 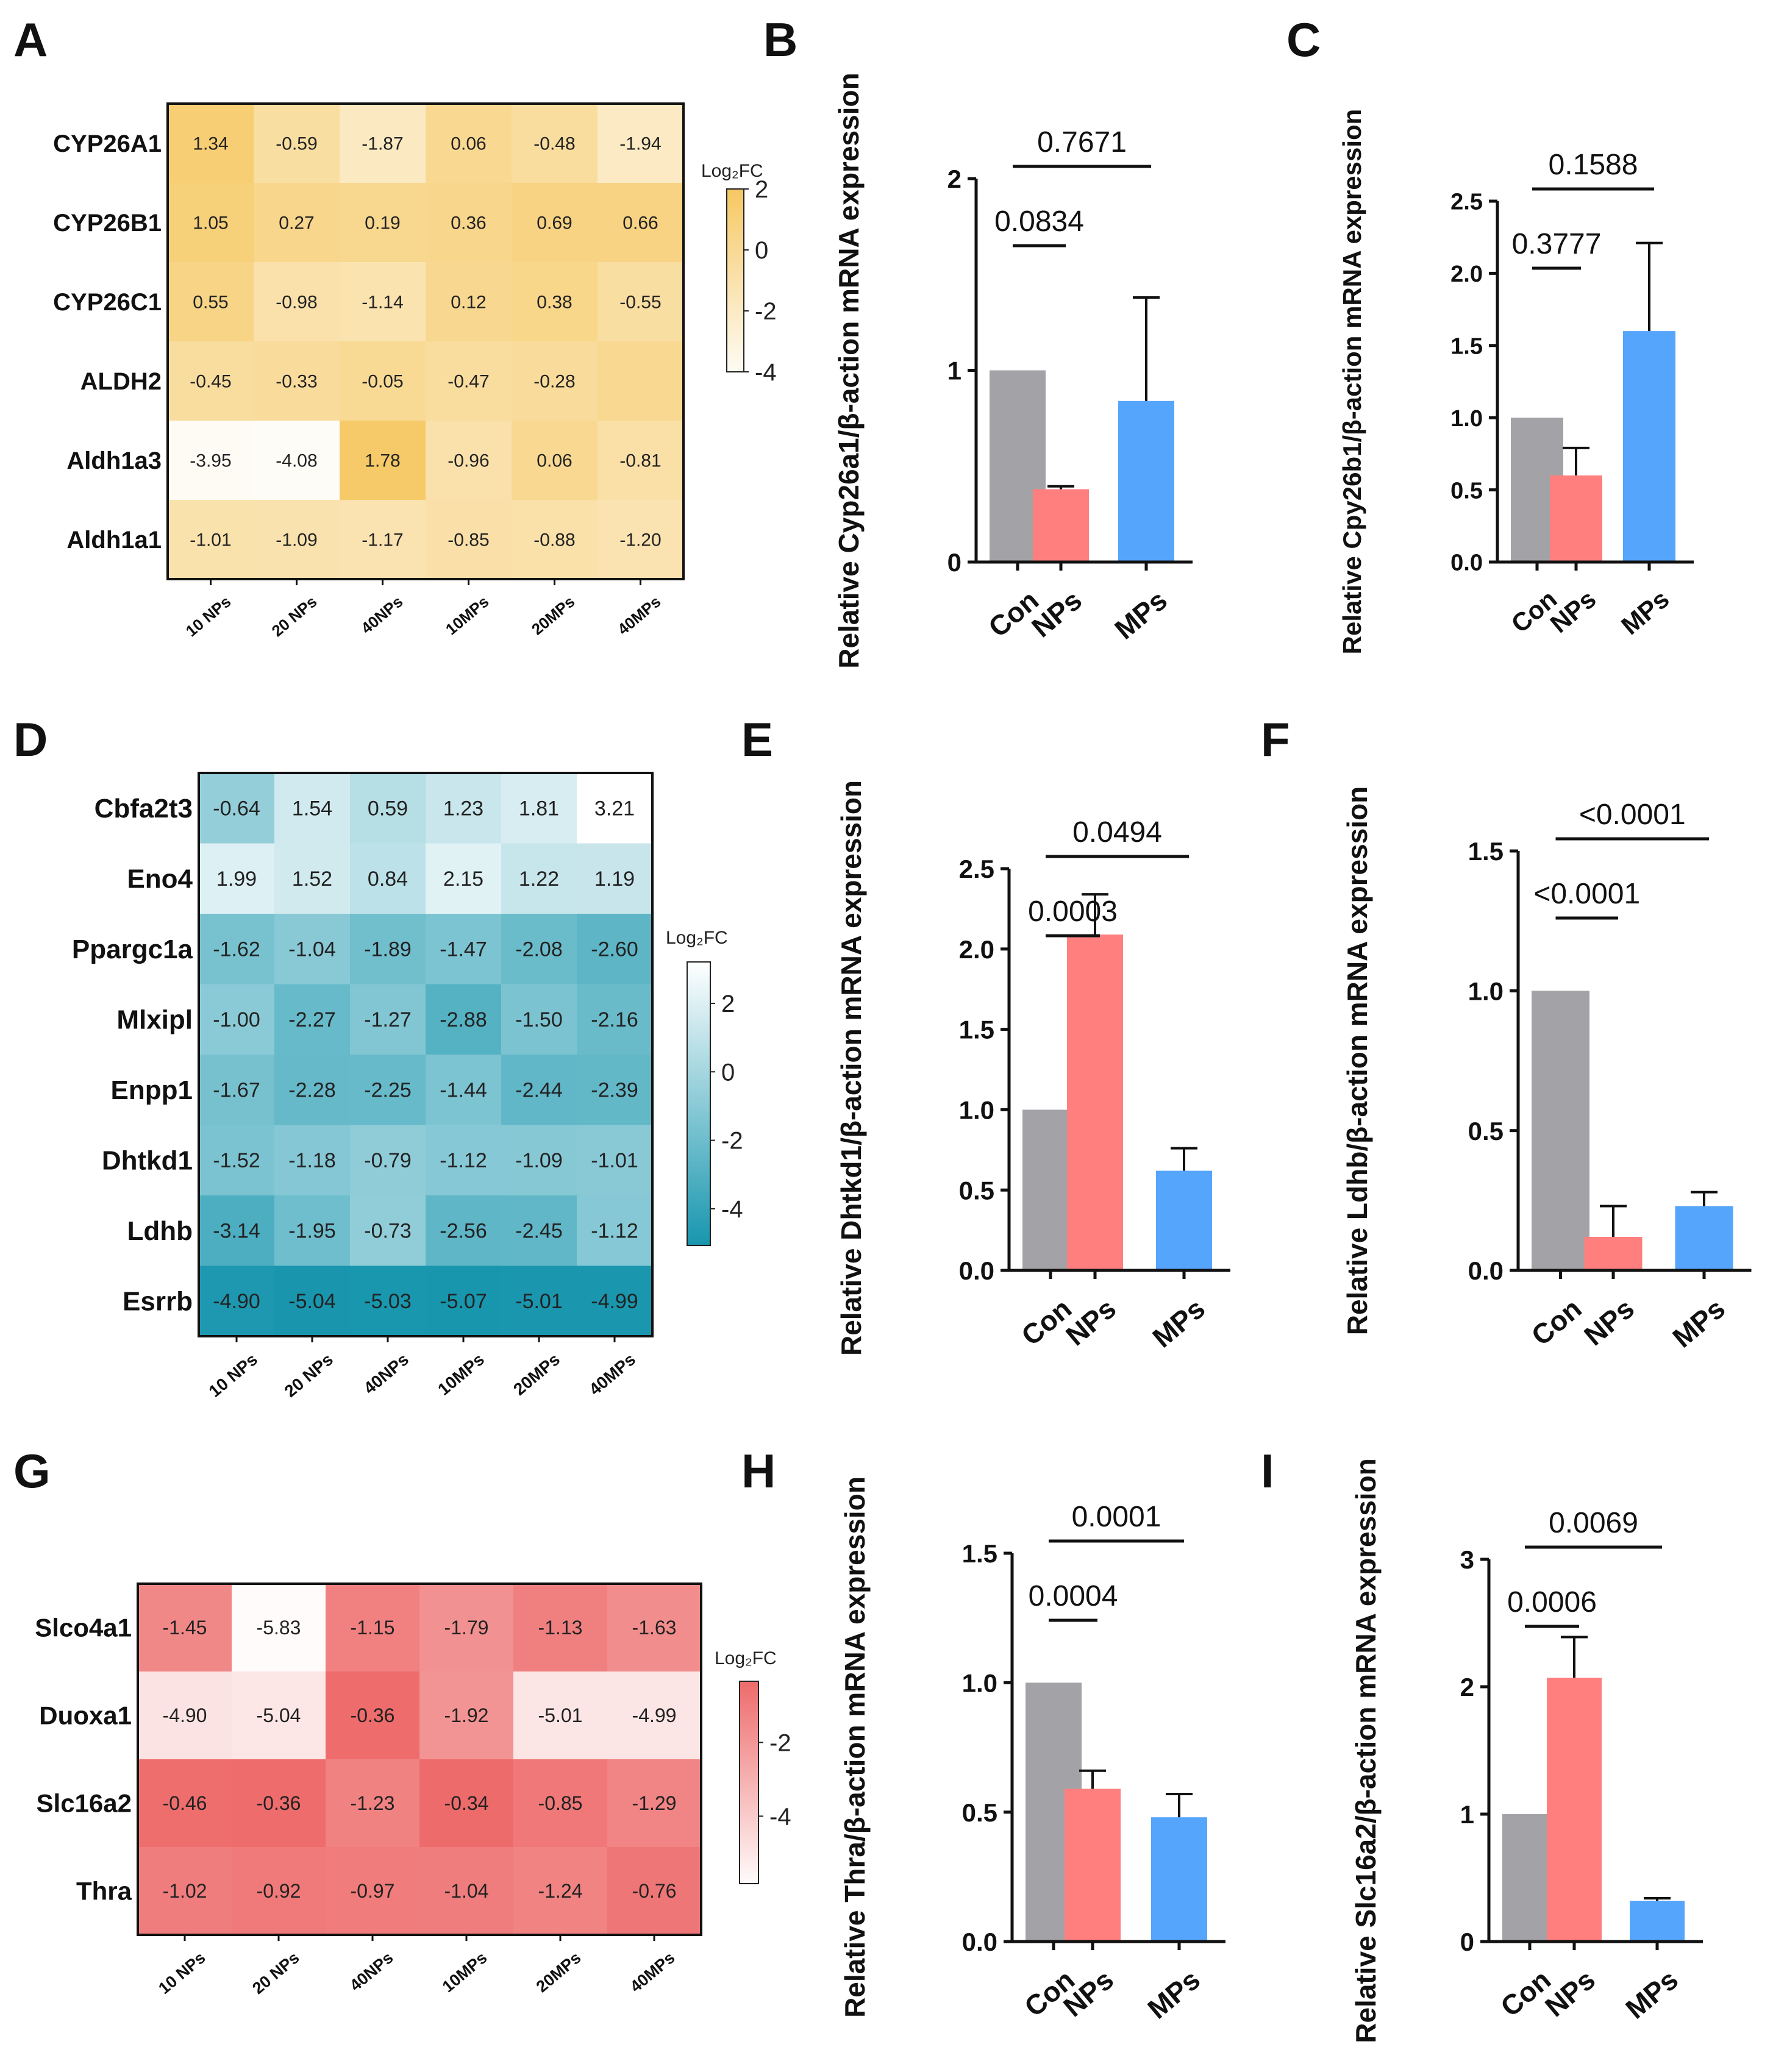 I want to click on heatmap-cell-value: 0.84, so click(x=388, y=879).